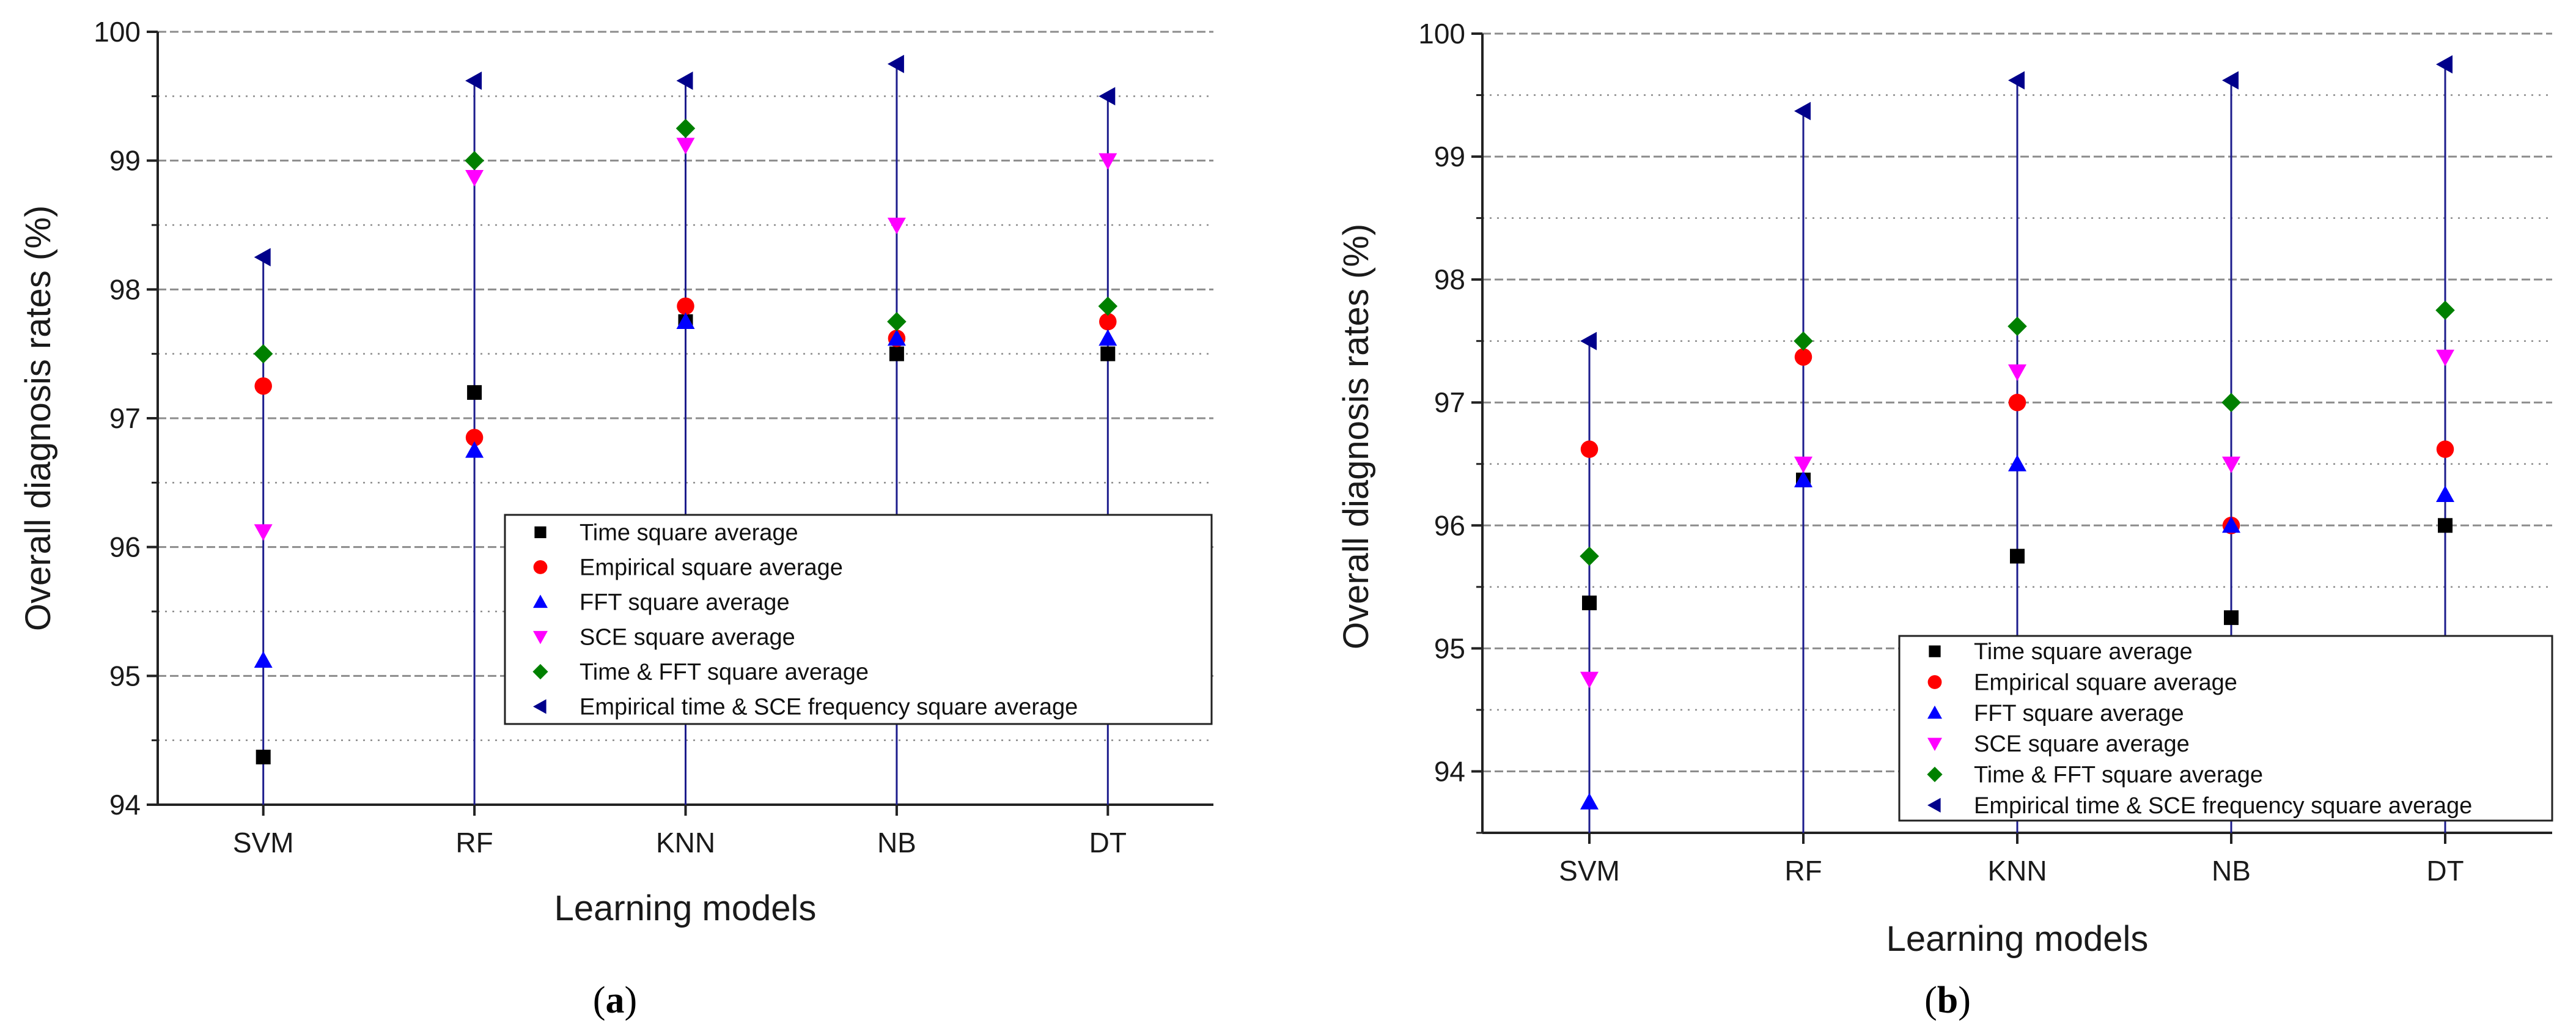 The image size is (2576, 1034). Describe the element at coordinates (263, 843) in the screenshot. I see `x-tick-label: SVM` at that location.